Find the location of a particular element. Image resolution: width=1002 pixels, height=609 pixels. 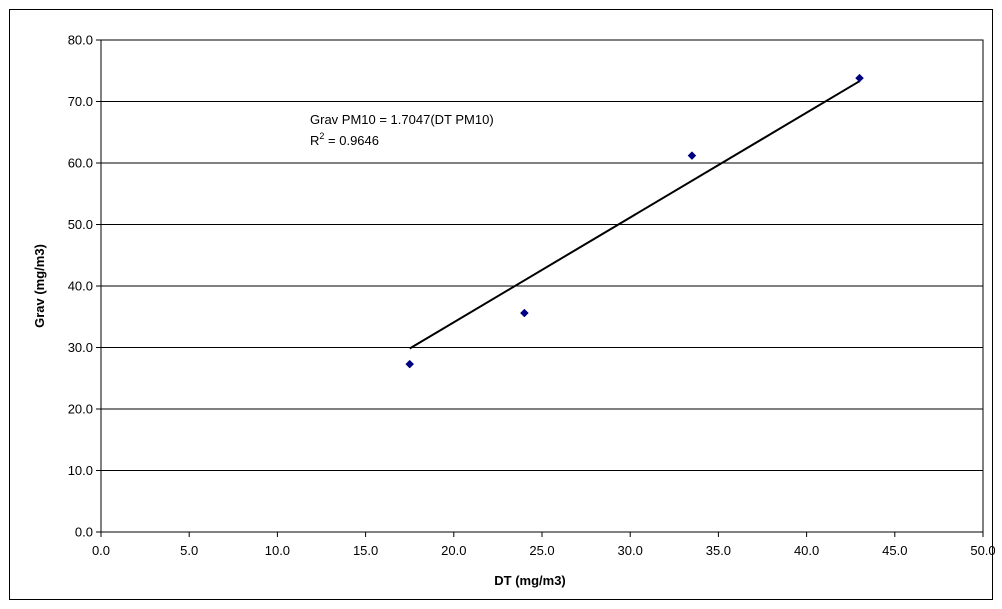

x-tick-label-2: 10.0 is located at coordinates (277, 550).